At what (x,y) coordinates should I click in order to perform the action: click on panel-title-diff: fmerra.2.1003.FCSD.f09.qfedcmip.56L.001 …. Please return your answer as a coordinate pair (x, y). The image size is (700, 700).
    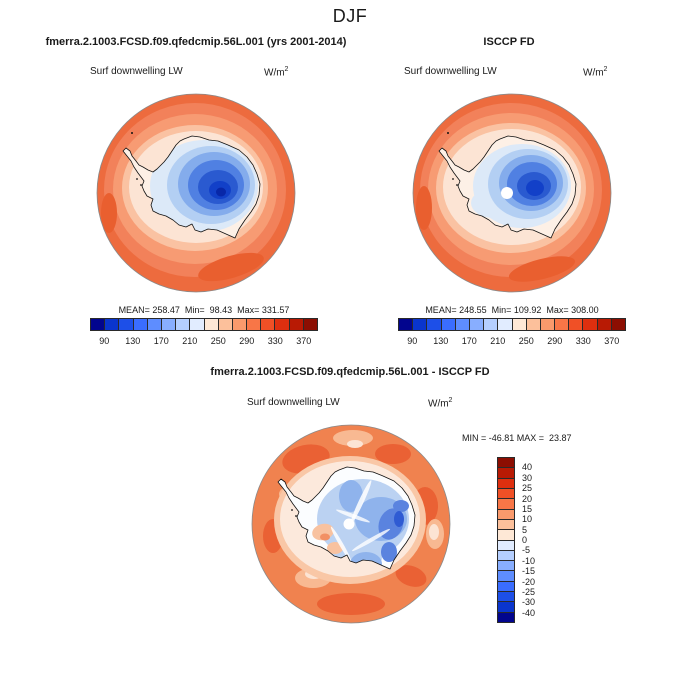
    Looking at the image, I should click on (350, 372).